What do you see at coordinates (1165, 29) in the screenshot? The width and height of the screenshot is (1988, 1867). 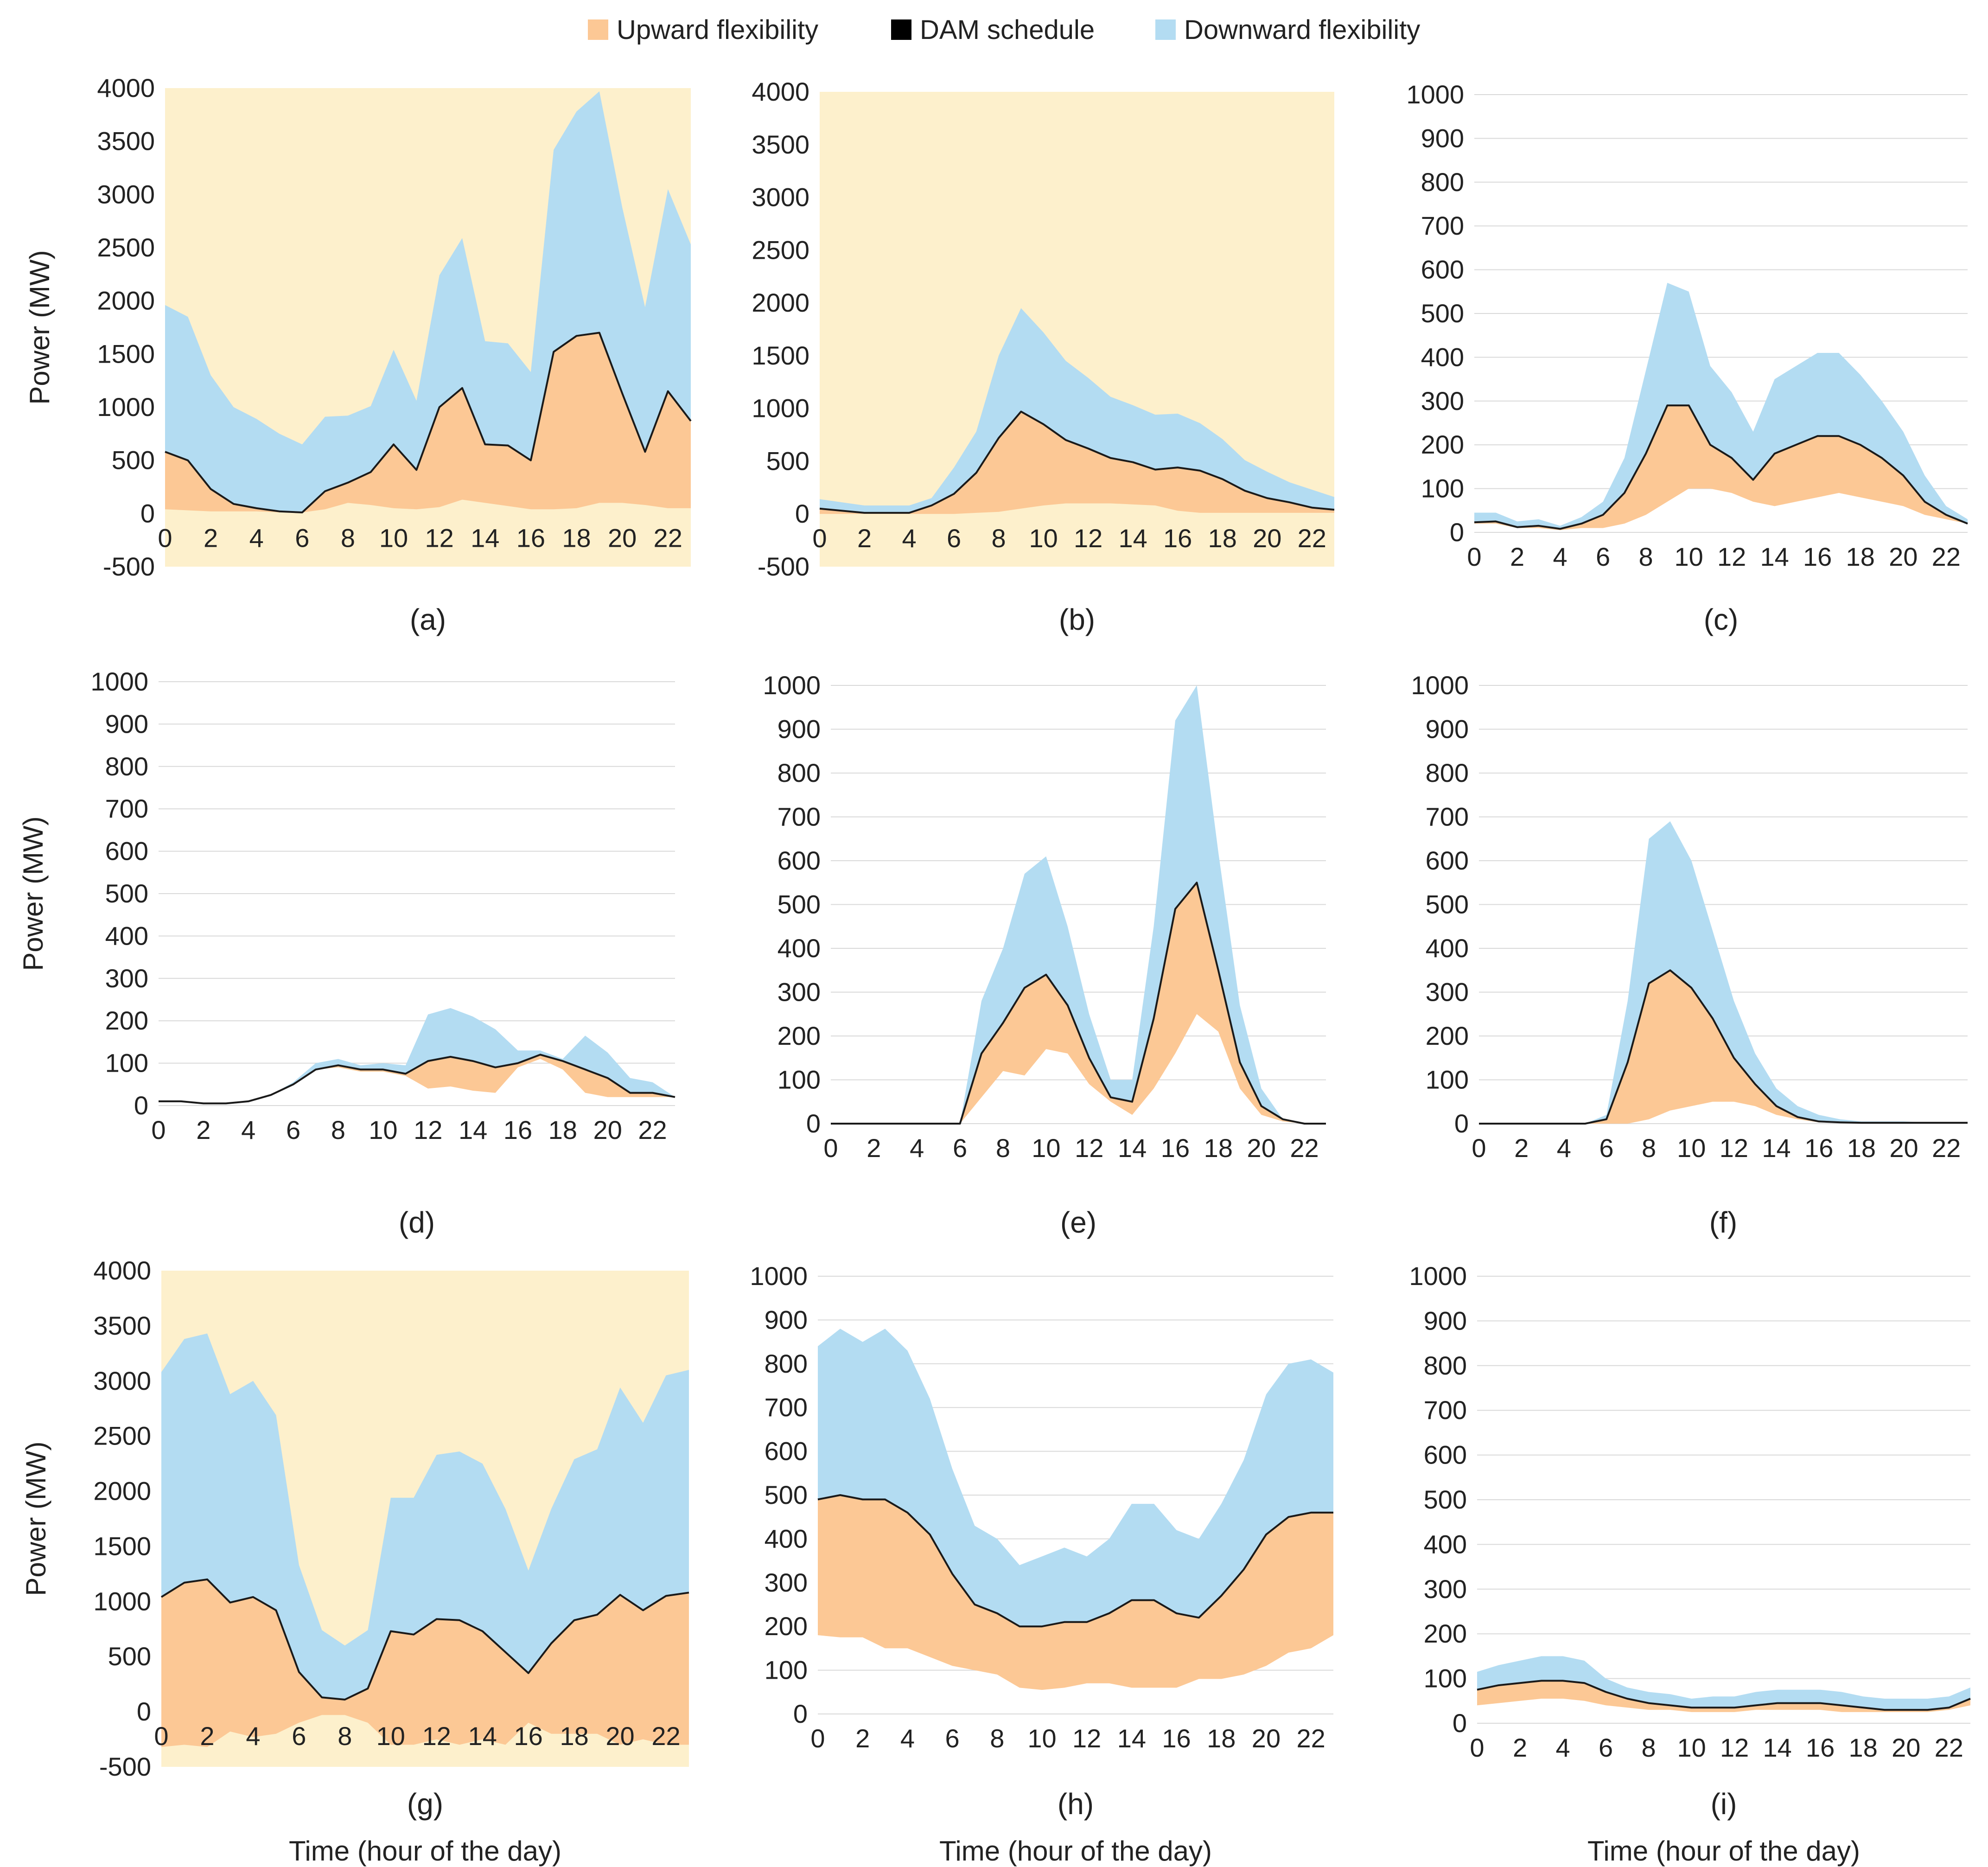 I see `legend-swatch-downward` at bounding box center [1165, 29].